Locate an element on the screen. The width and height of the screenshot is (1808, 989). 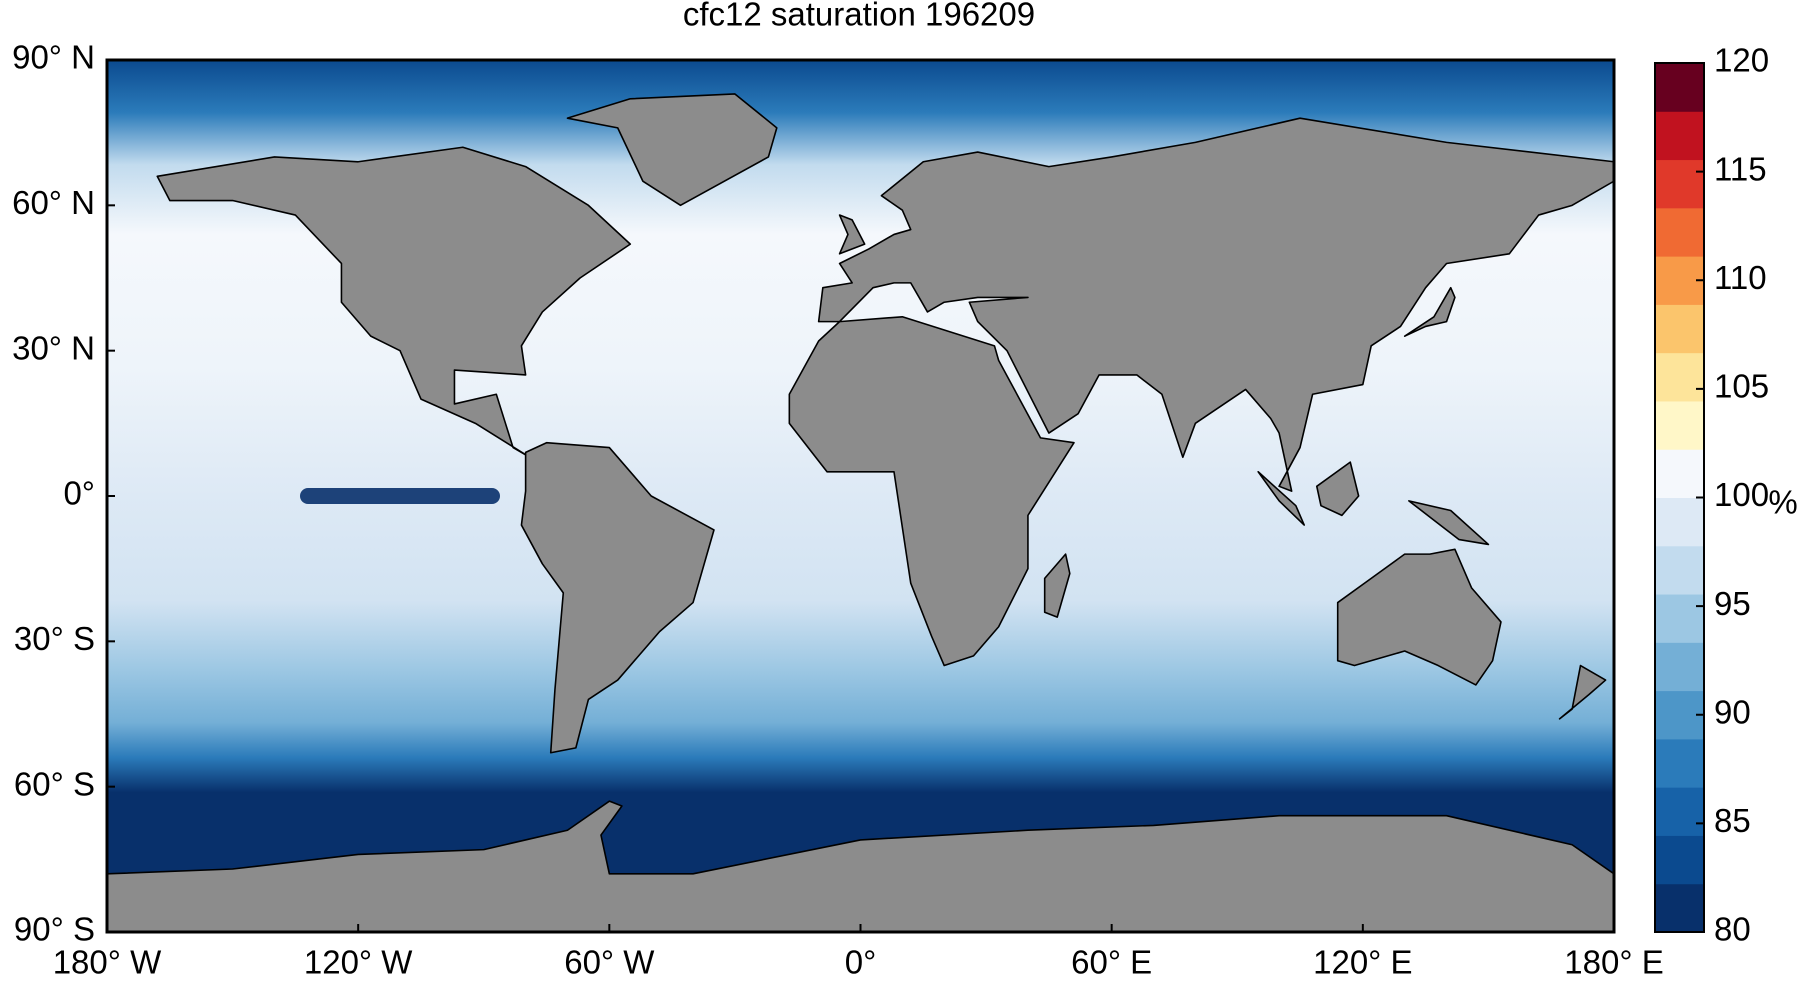
japan is located at coordinates (1430, 312).